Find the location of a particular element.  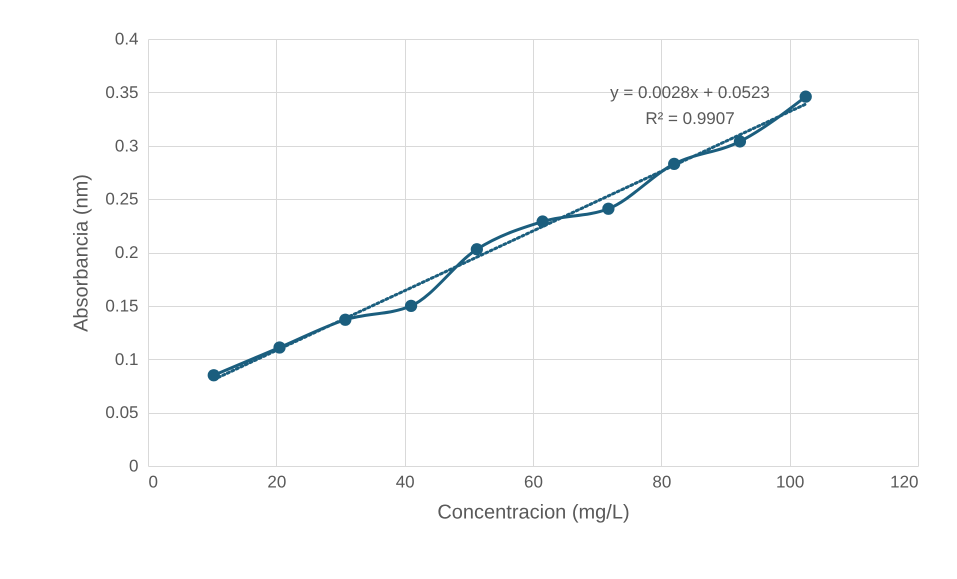

y-axis-title: Absorbancia (nm) is located at coordinates (81, 253).